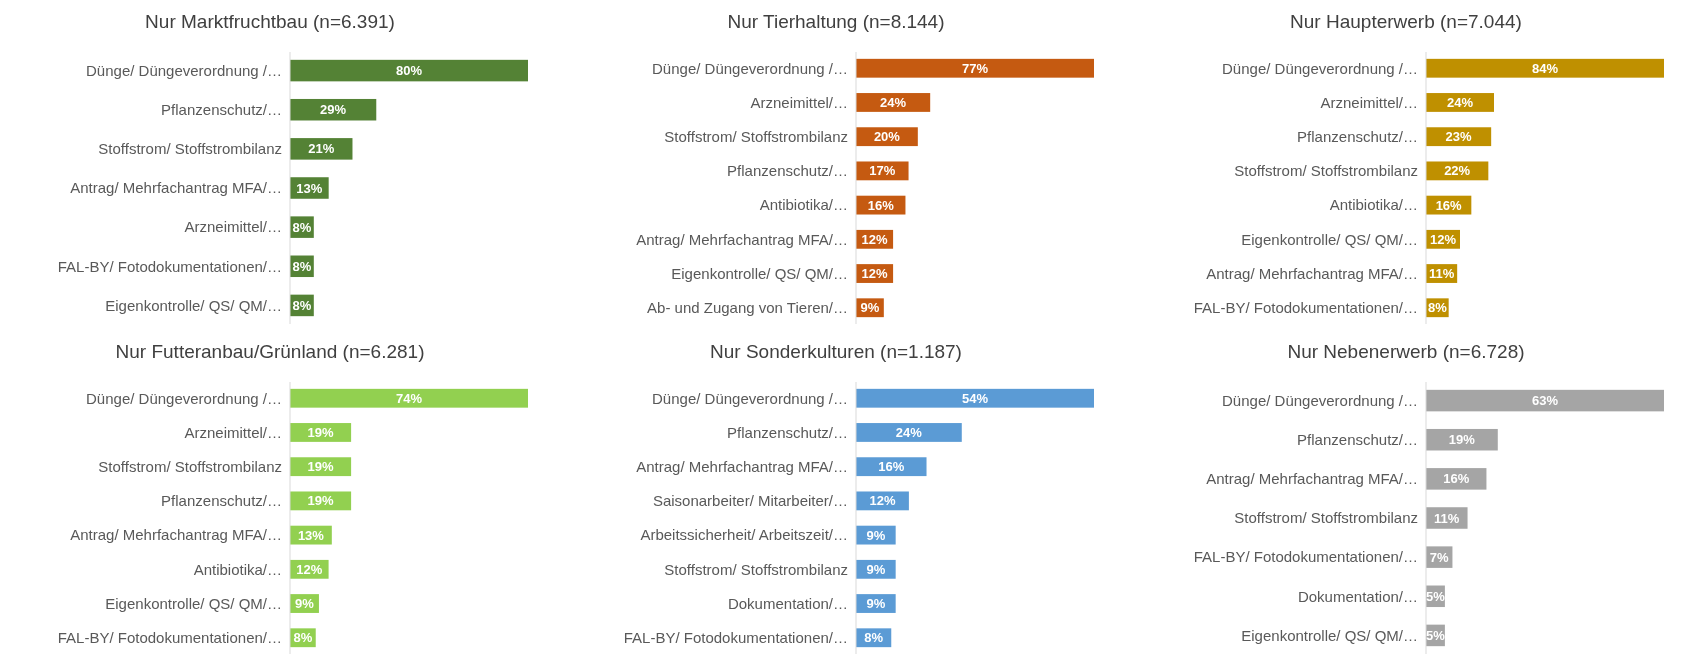  I want to click on data-label: 23%, so click(1459, 137).